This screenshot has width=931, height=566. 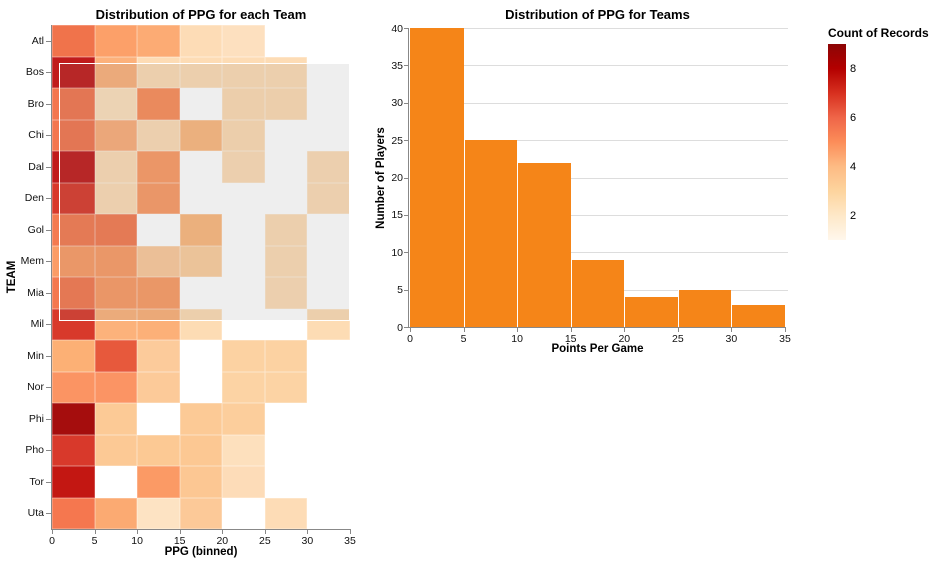 What do you see at coordinates (878, 33) in the screenshot?
I see `legend-title: Count of Records` at bounding box center [878, 33].